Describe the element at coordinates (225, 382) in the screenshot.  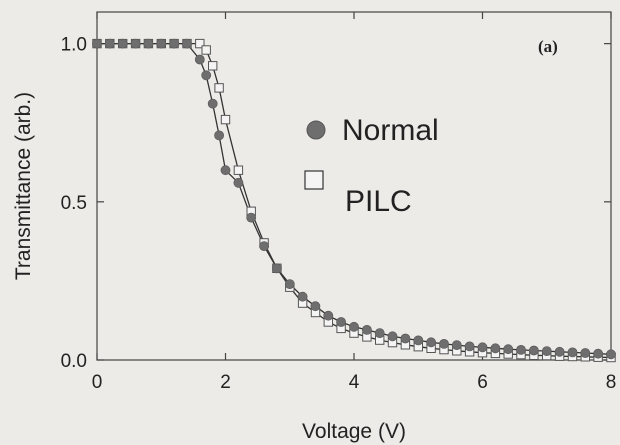
I see `x-tick-label: 2` at that location.